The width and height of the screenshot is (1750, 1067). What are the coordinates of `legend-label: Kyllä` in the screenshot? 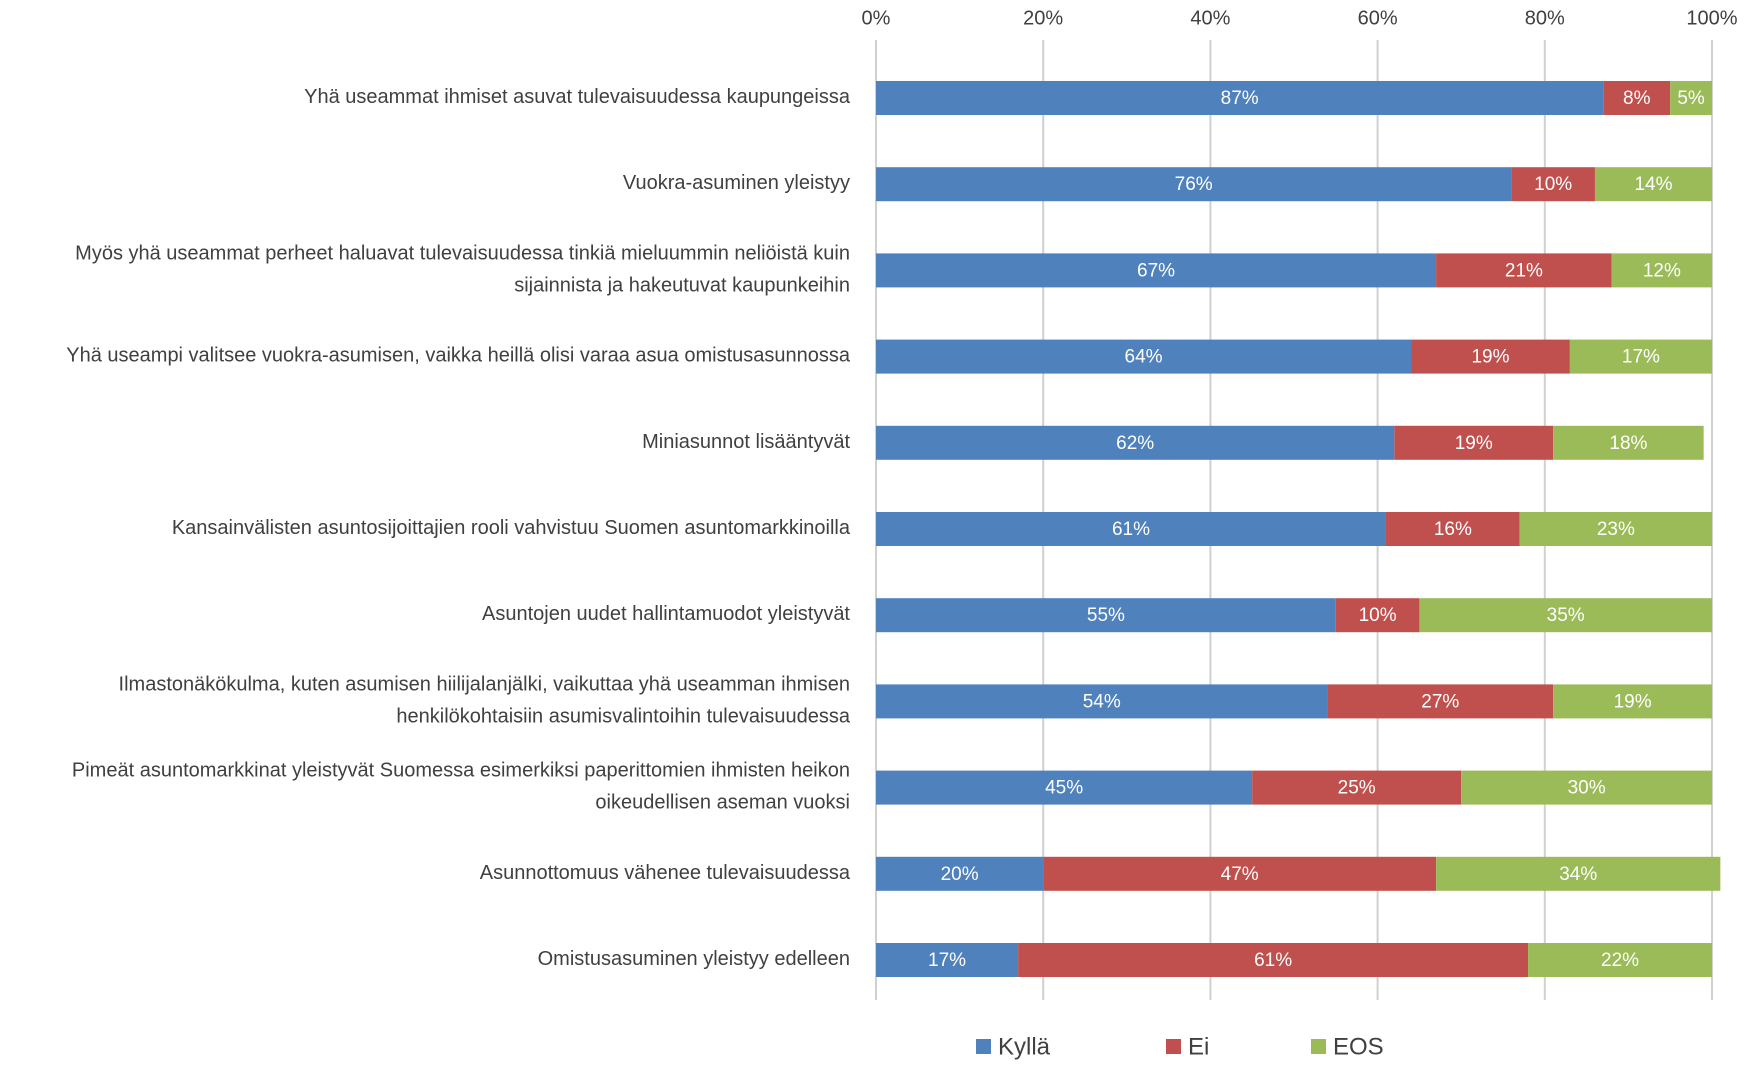 It's located at (1024, 1046).